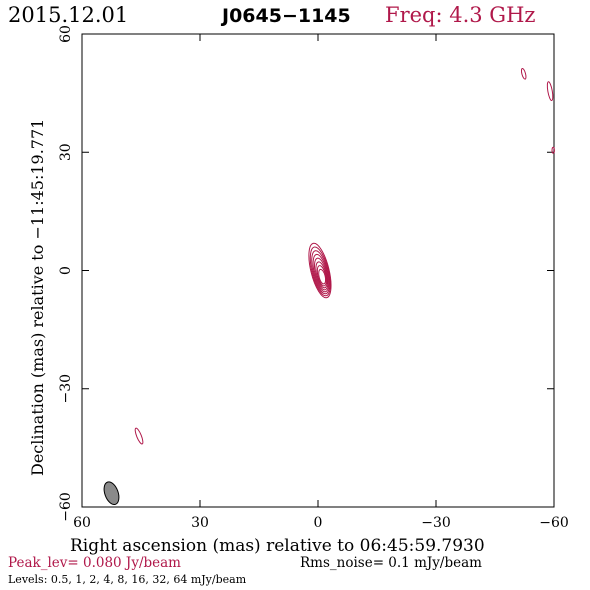 Image resolution: width=590 pixels, height=590 pixels. Describe the element at coordinates (68, 15) in the screenshot. I see `observation-date: 2015.12.01` at that location.